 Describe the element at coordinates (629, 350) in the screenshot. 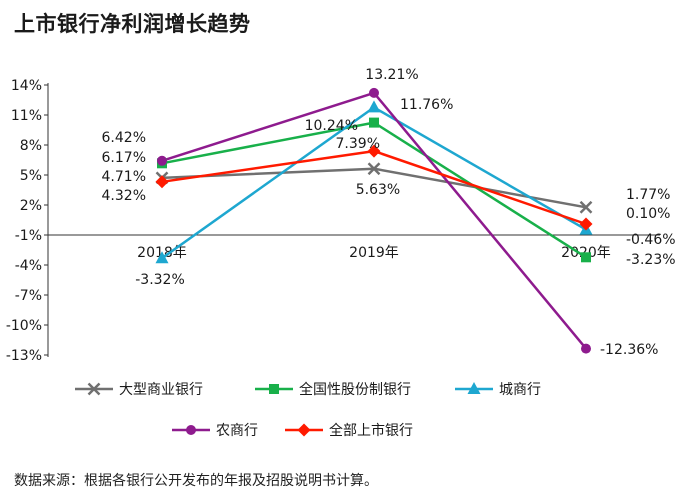

I see `data-label: -12.36%` at that location.